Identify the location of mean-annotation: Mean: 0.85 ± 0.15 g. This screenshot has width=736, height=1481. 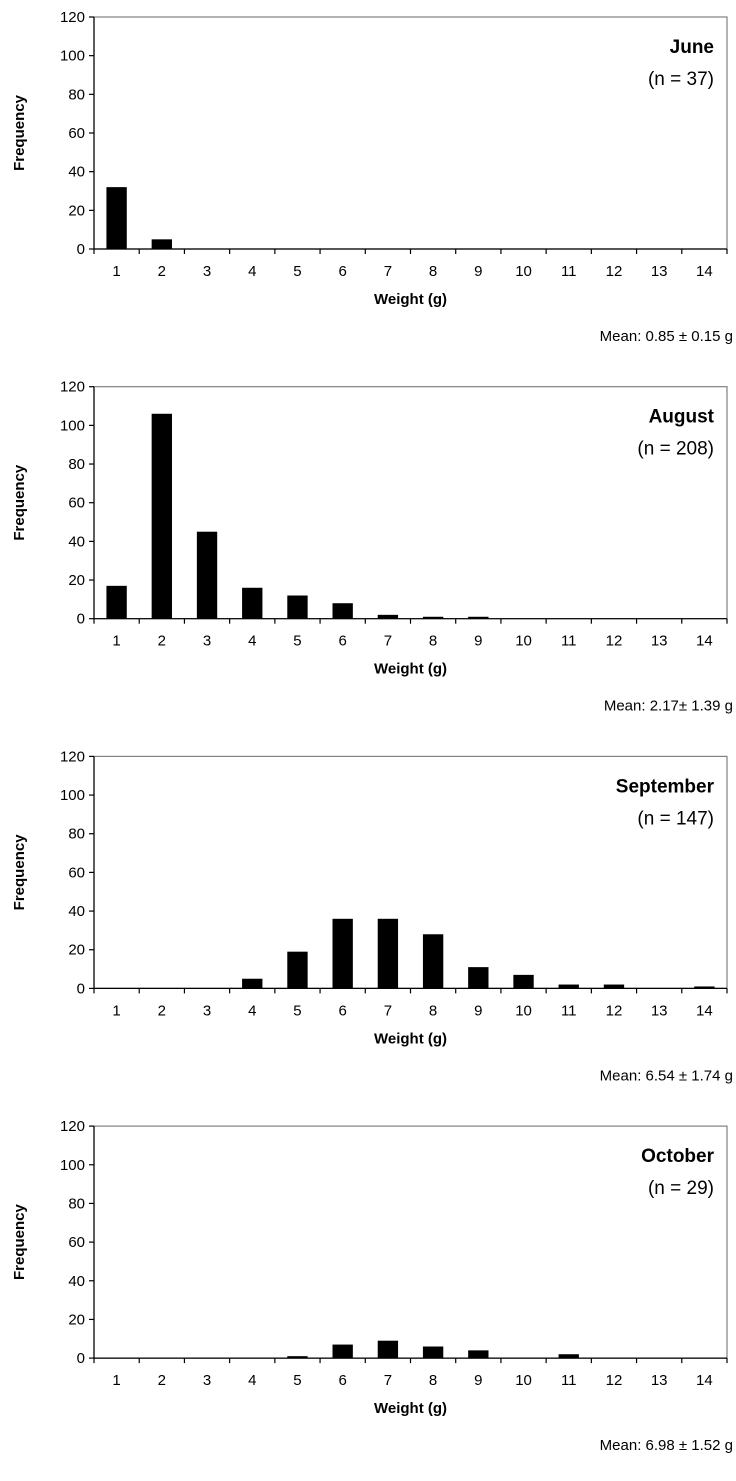
(666, 336).